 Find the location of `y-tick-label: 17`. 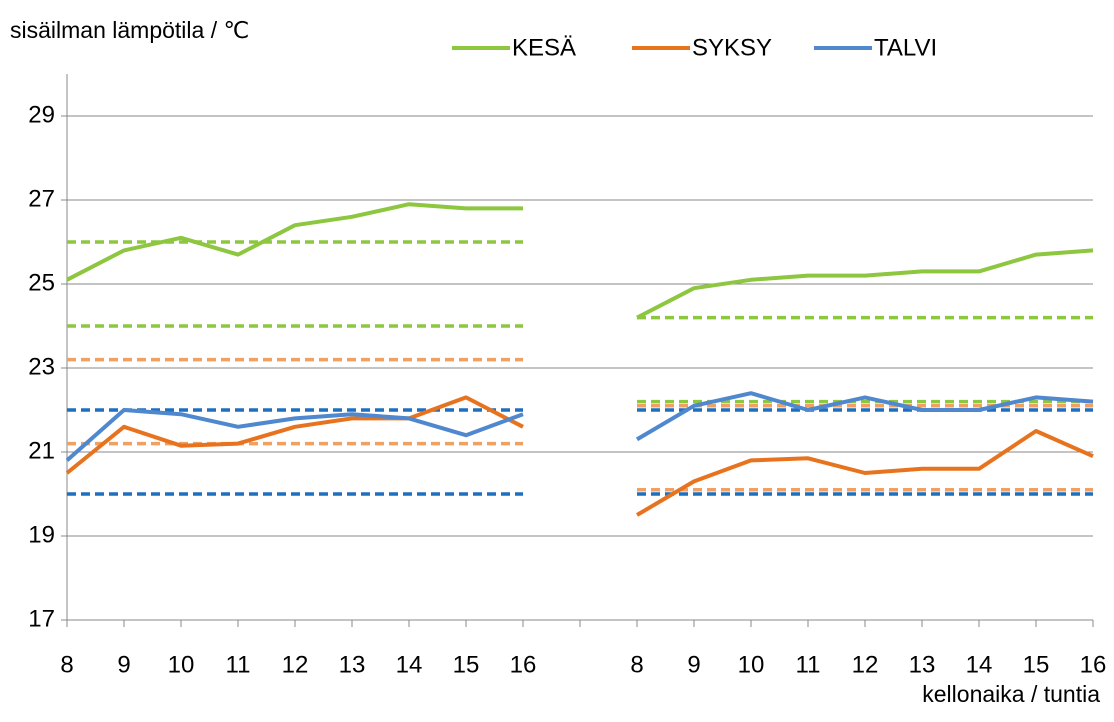

y-tick-label: 17 is located at coordinates (41, 618).